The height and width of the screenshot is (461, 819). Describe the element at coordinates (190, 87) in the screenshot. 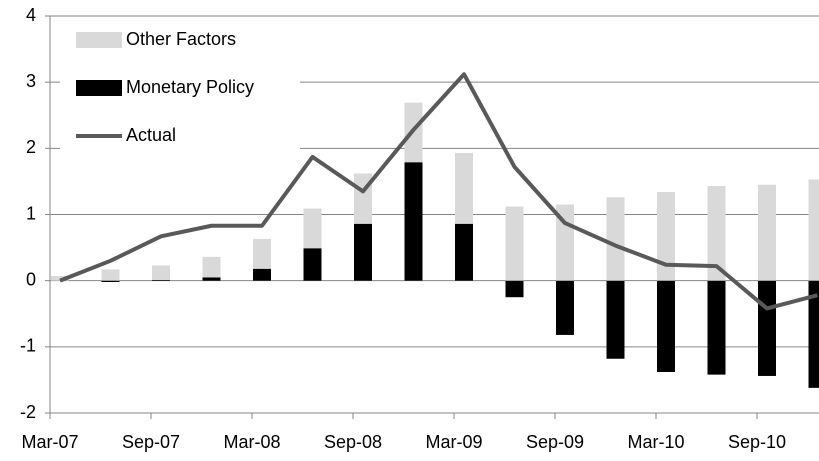

I see `legend-label: Monetary Policy` at that location.